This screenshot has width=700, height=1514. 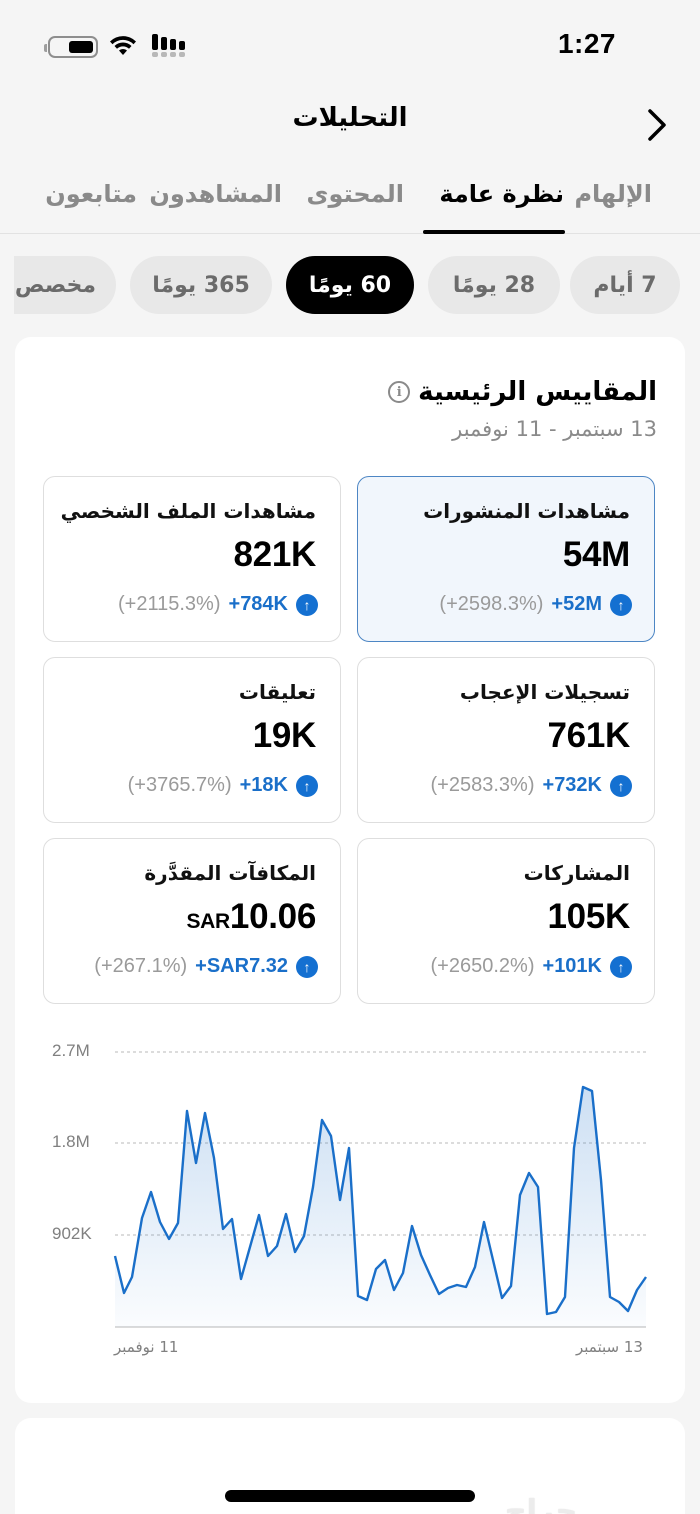 I want to click on tab-overview: نظرة عامة, so click(x=501, y=194).